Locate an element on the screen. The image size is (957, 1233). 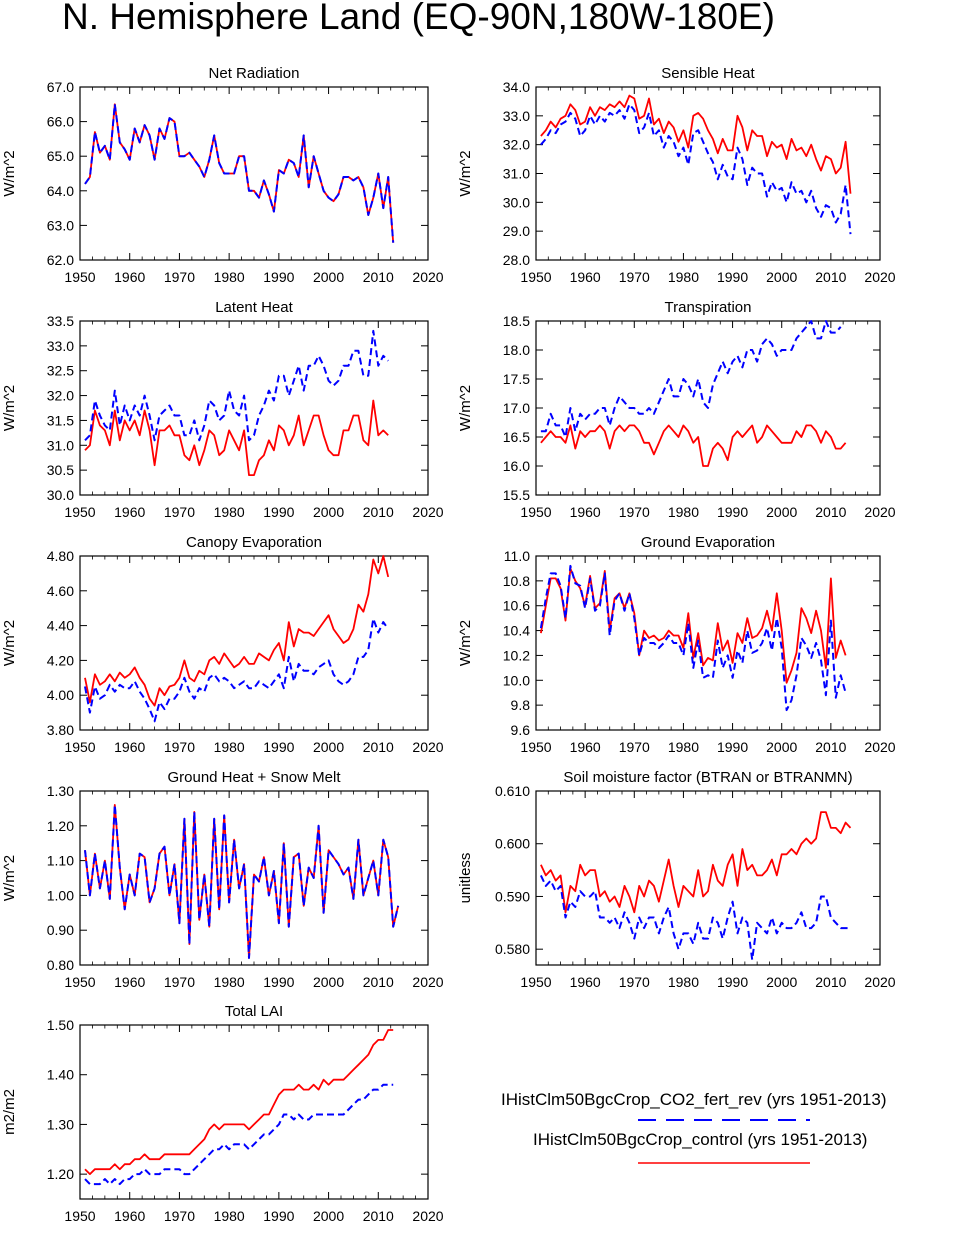
y-tick-label: 1.50 is located at coordinates (60, 1025).